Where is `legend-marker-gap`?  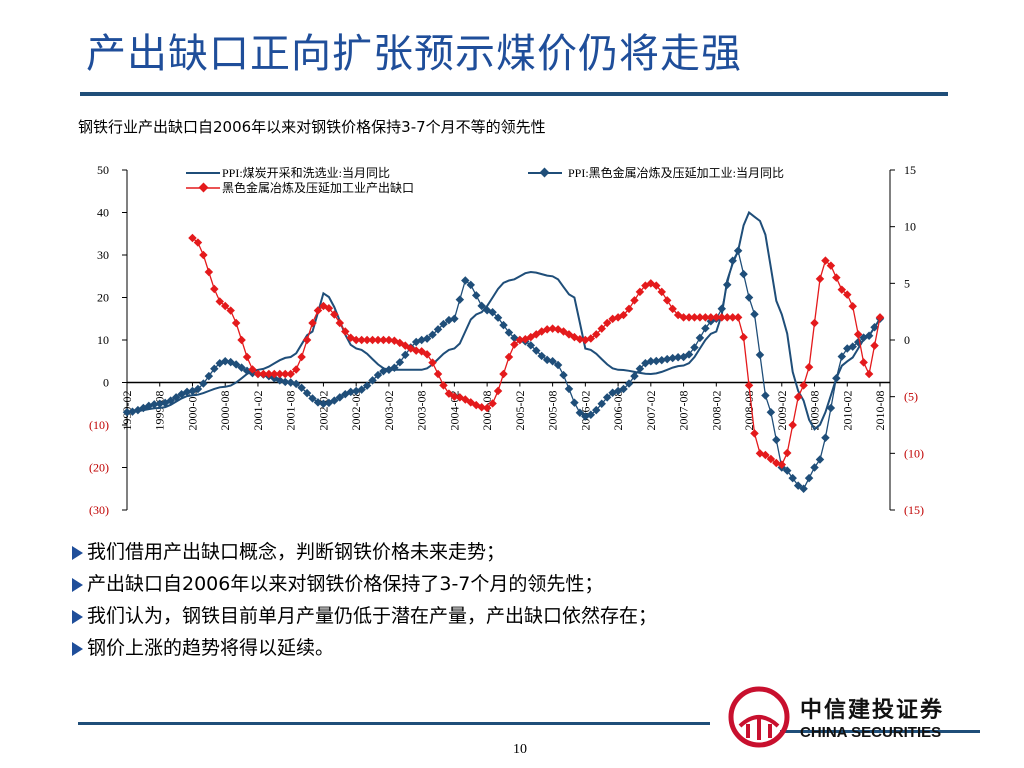
legend-marker-gap is located at coordinates (203, 187).